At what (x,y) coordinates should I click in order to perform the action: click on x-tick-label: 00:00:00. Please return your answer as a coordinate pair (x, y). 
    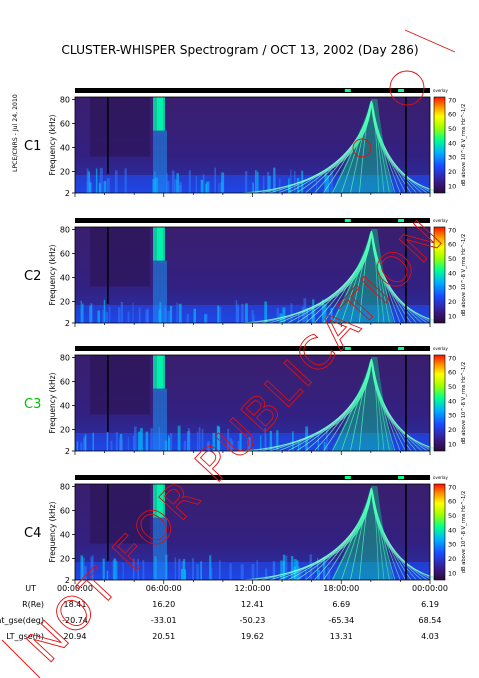
    Looking at the image, I should click on (75, 588).